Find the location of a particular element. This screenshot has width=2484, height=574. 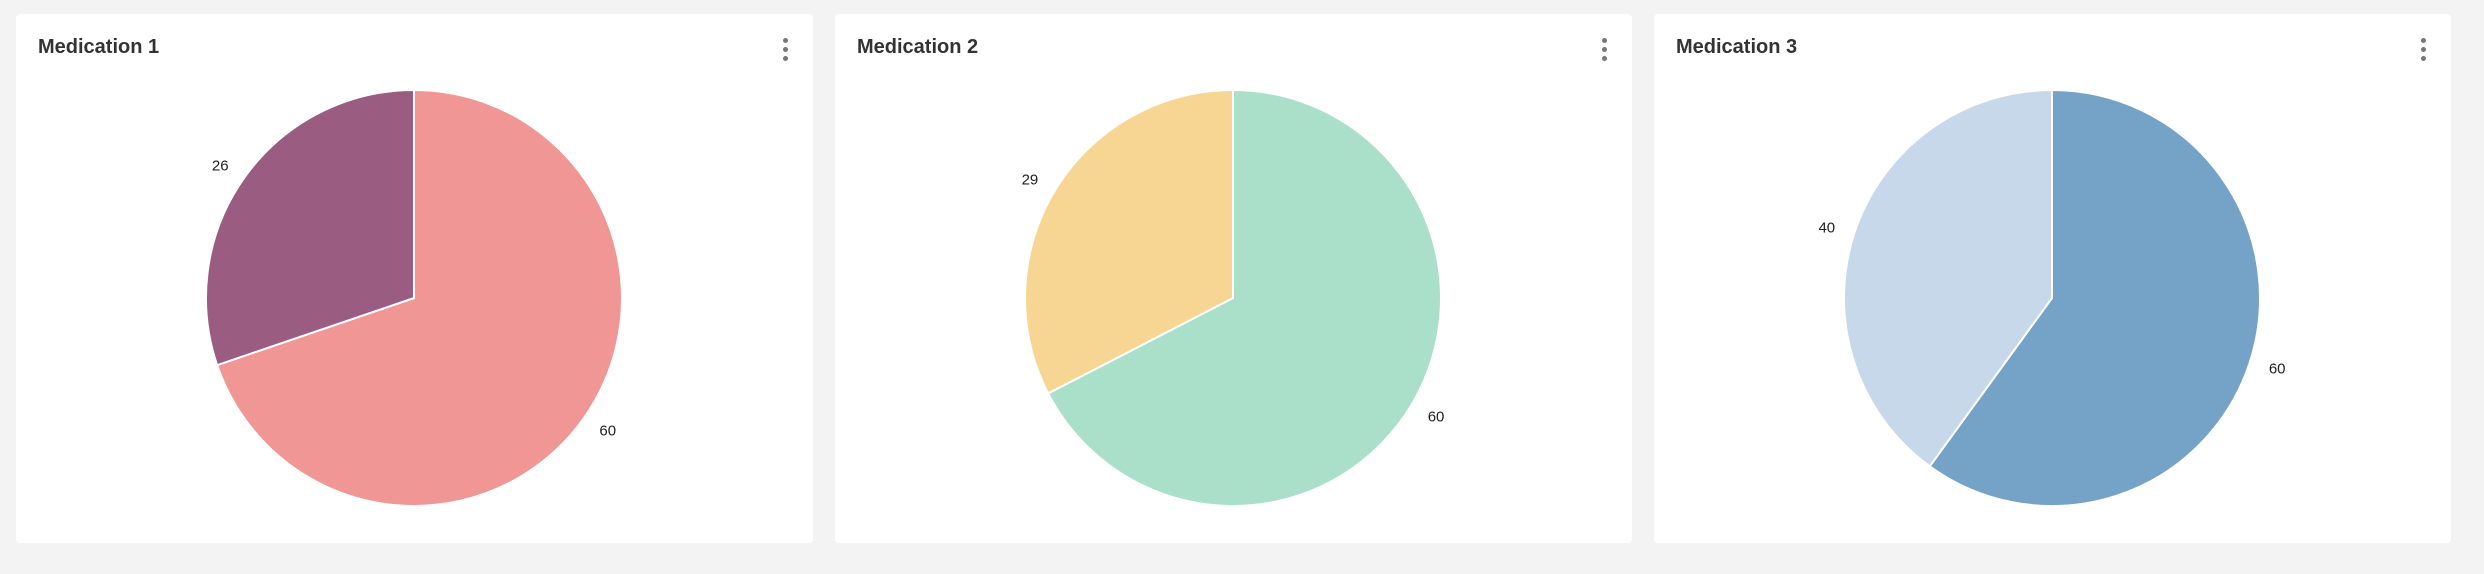

pie-chart: 60 29 is located at coordinates (1233, 297).